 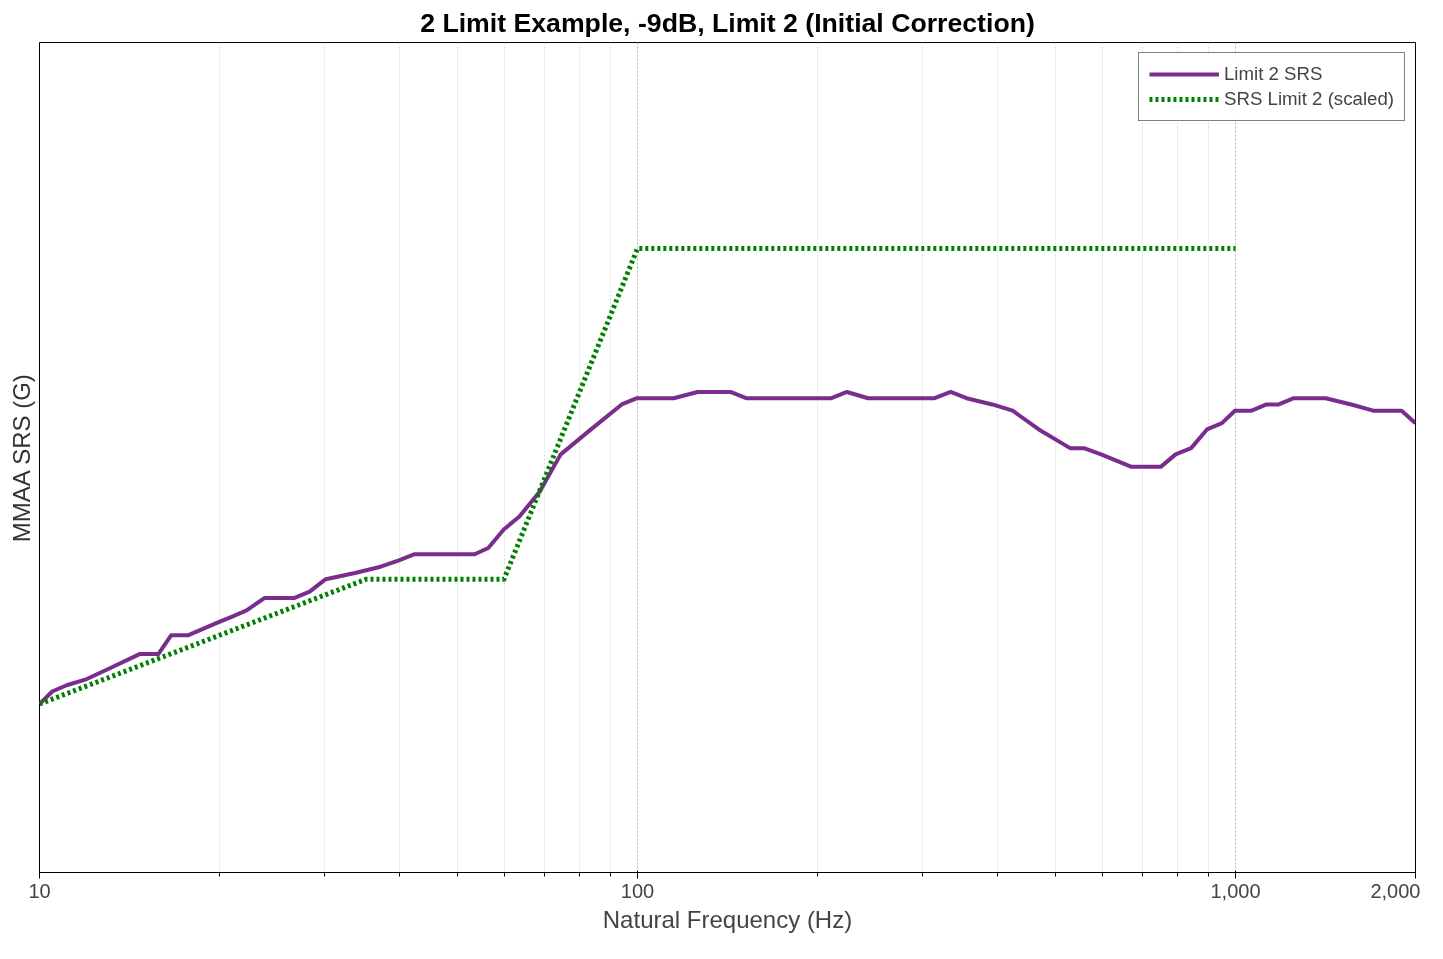 I want to click on legend-label: Limit 2 SRS, so click(x=1273, y=74).